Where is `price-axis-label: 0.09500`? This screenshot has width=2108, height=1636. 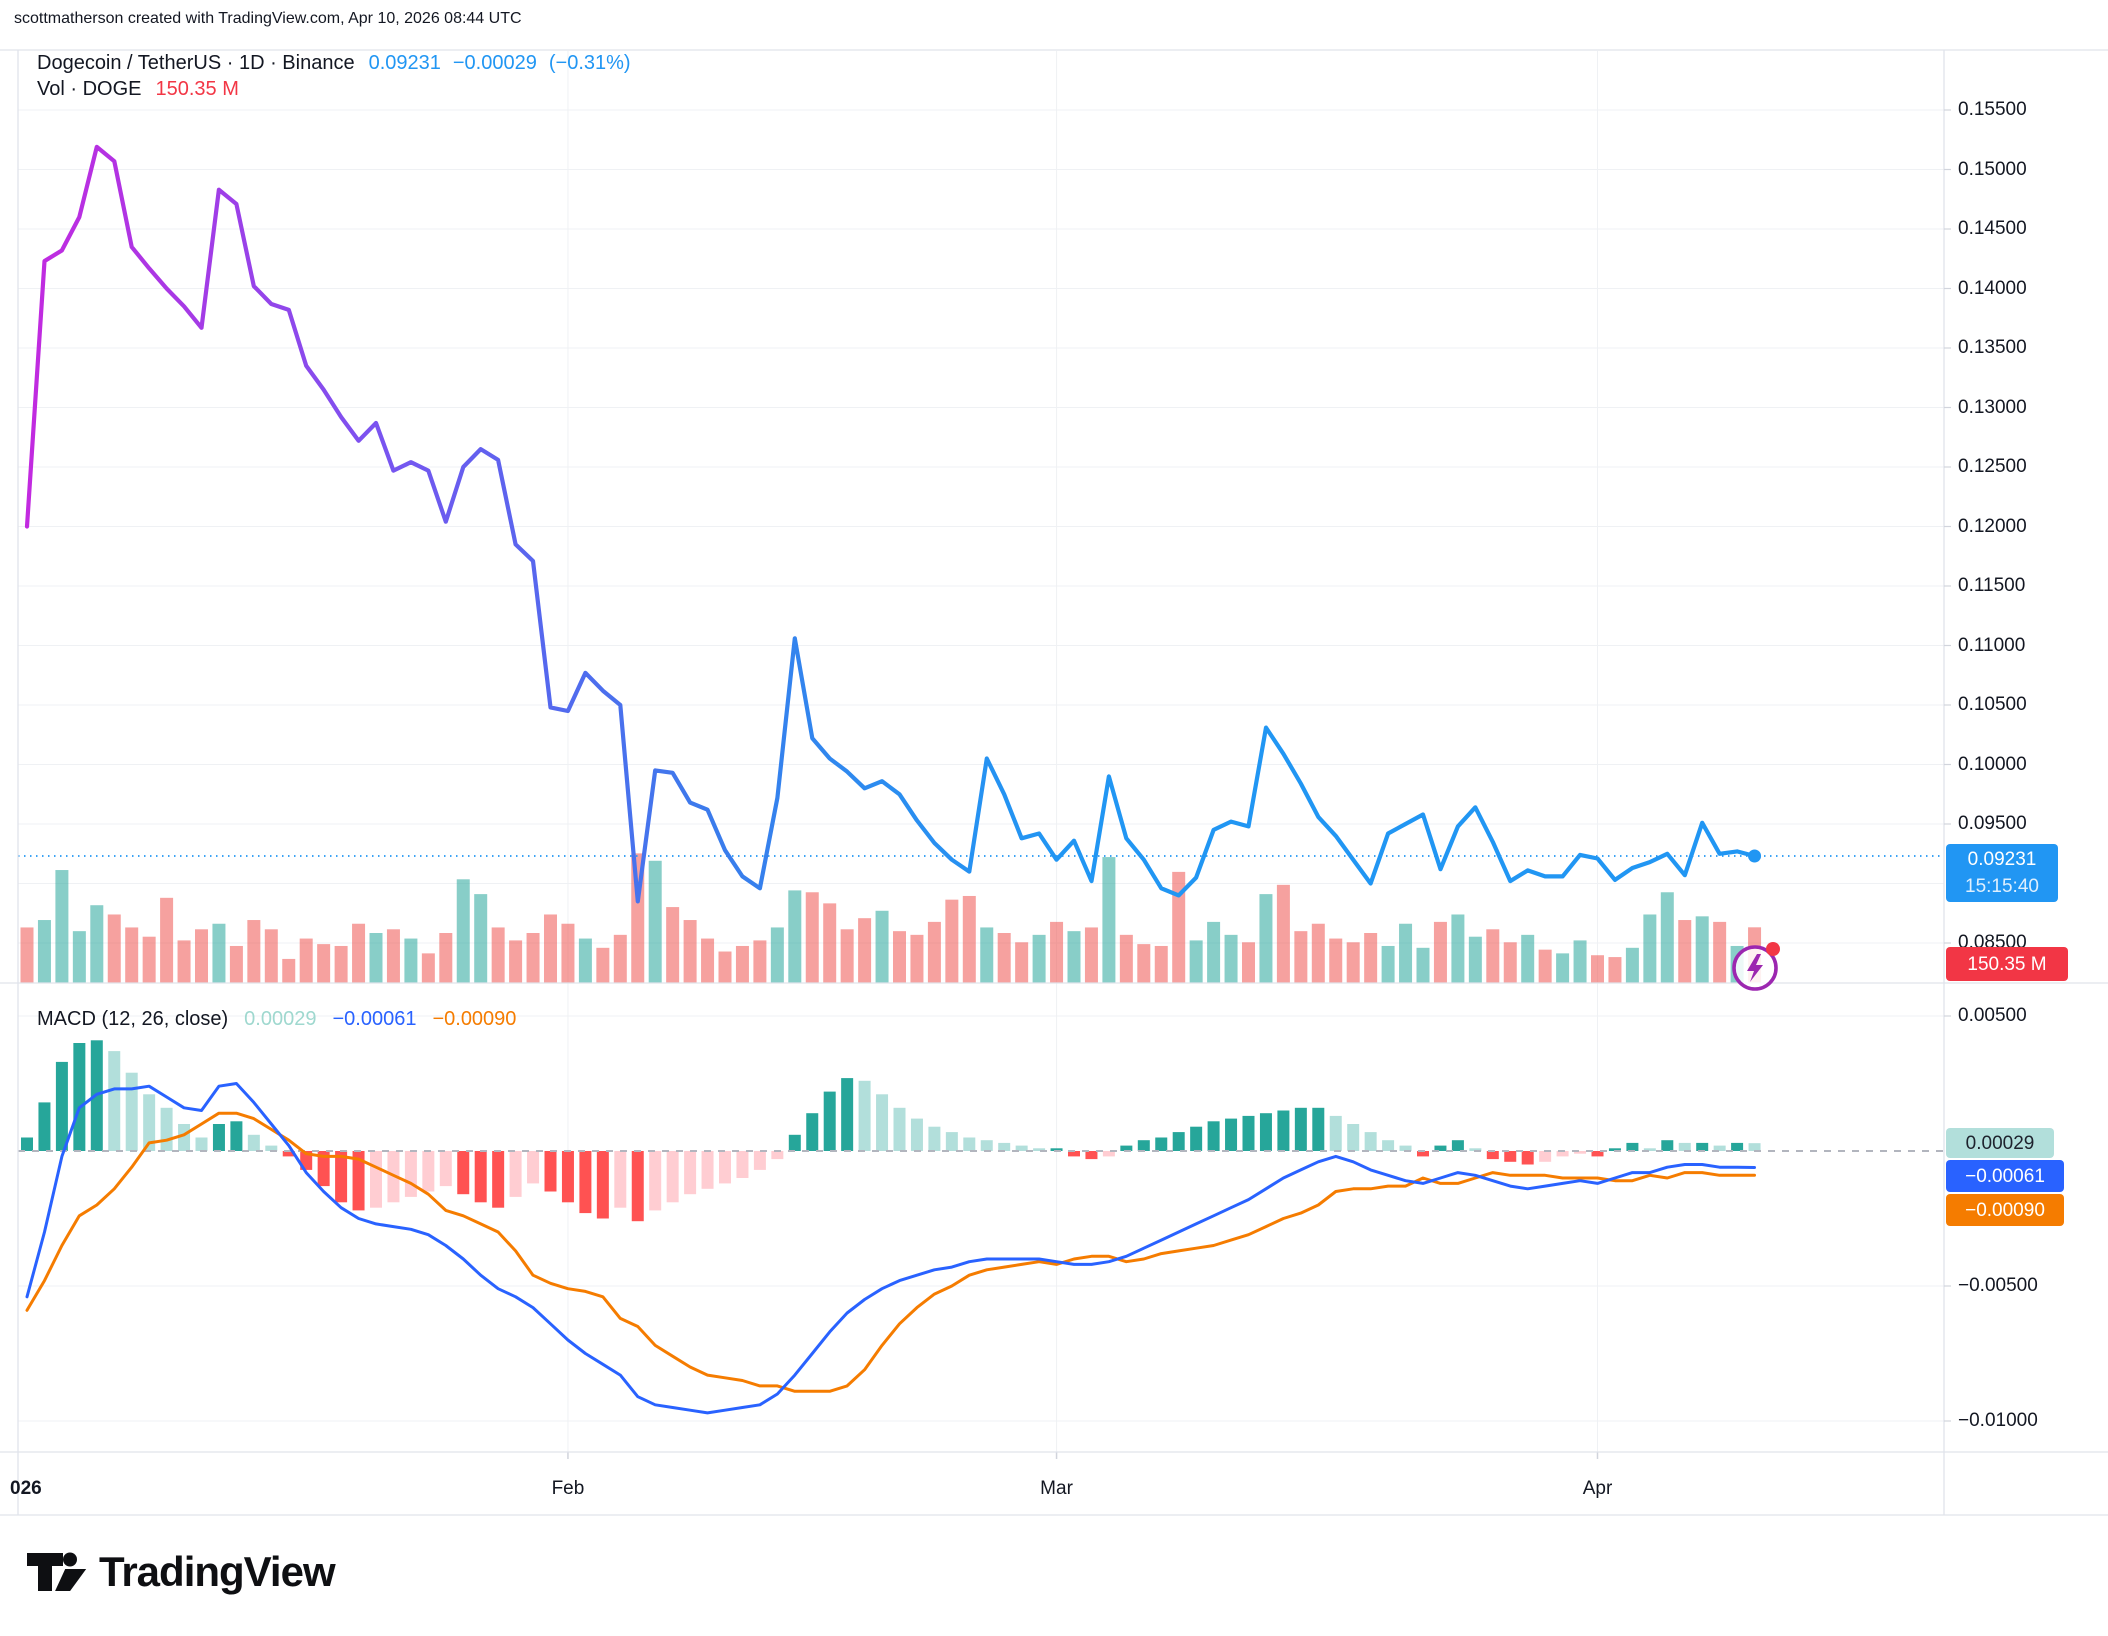
price-axis-label: 0.09500 is located at coordinates (1992, 823).